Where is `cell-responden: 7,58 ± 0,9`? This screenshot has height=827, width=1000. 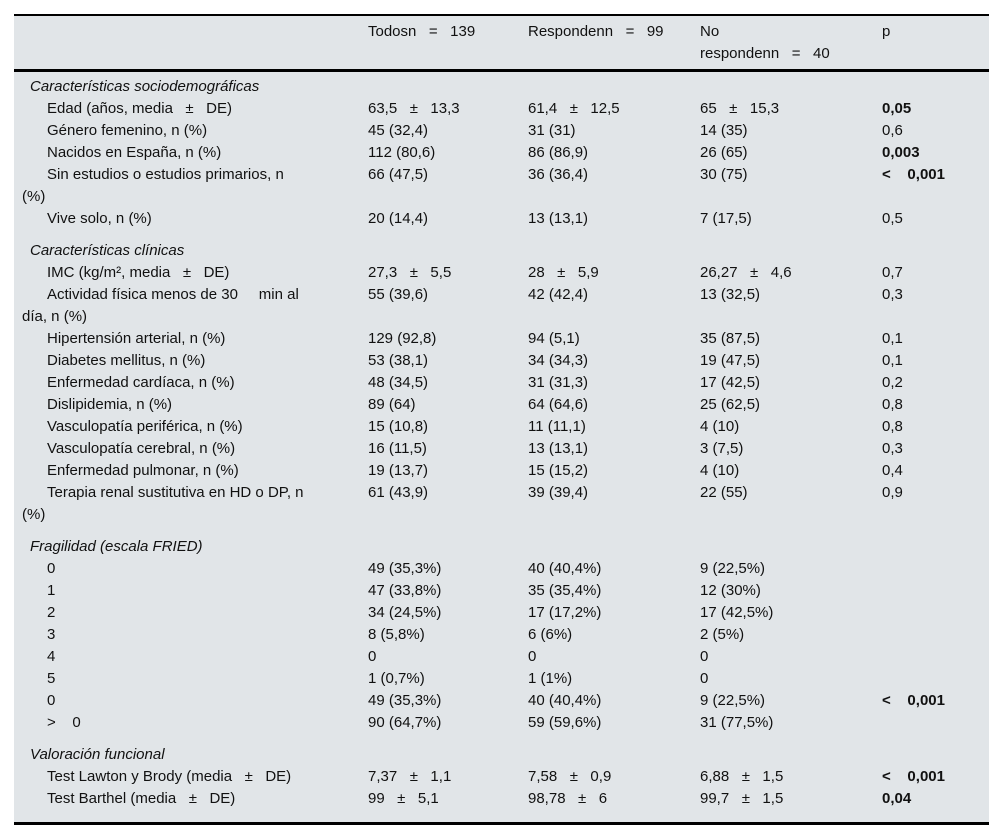
cell-responden: 7,58 ± 0,9 is located at coordinates (570, 776).